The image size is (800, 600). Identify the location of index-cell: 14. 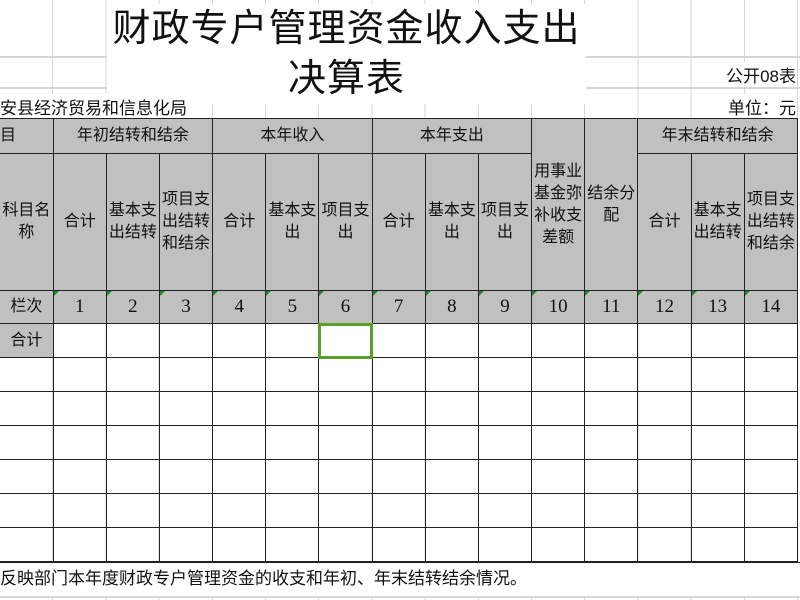
(771, 307).